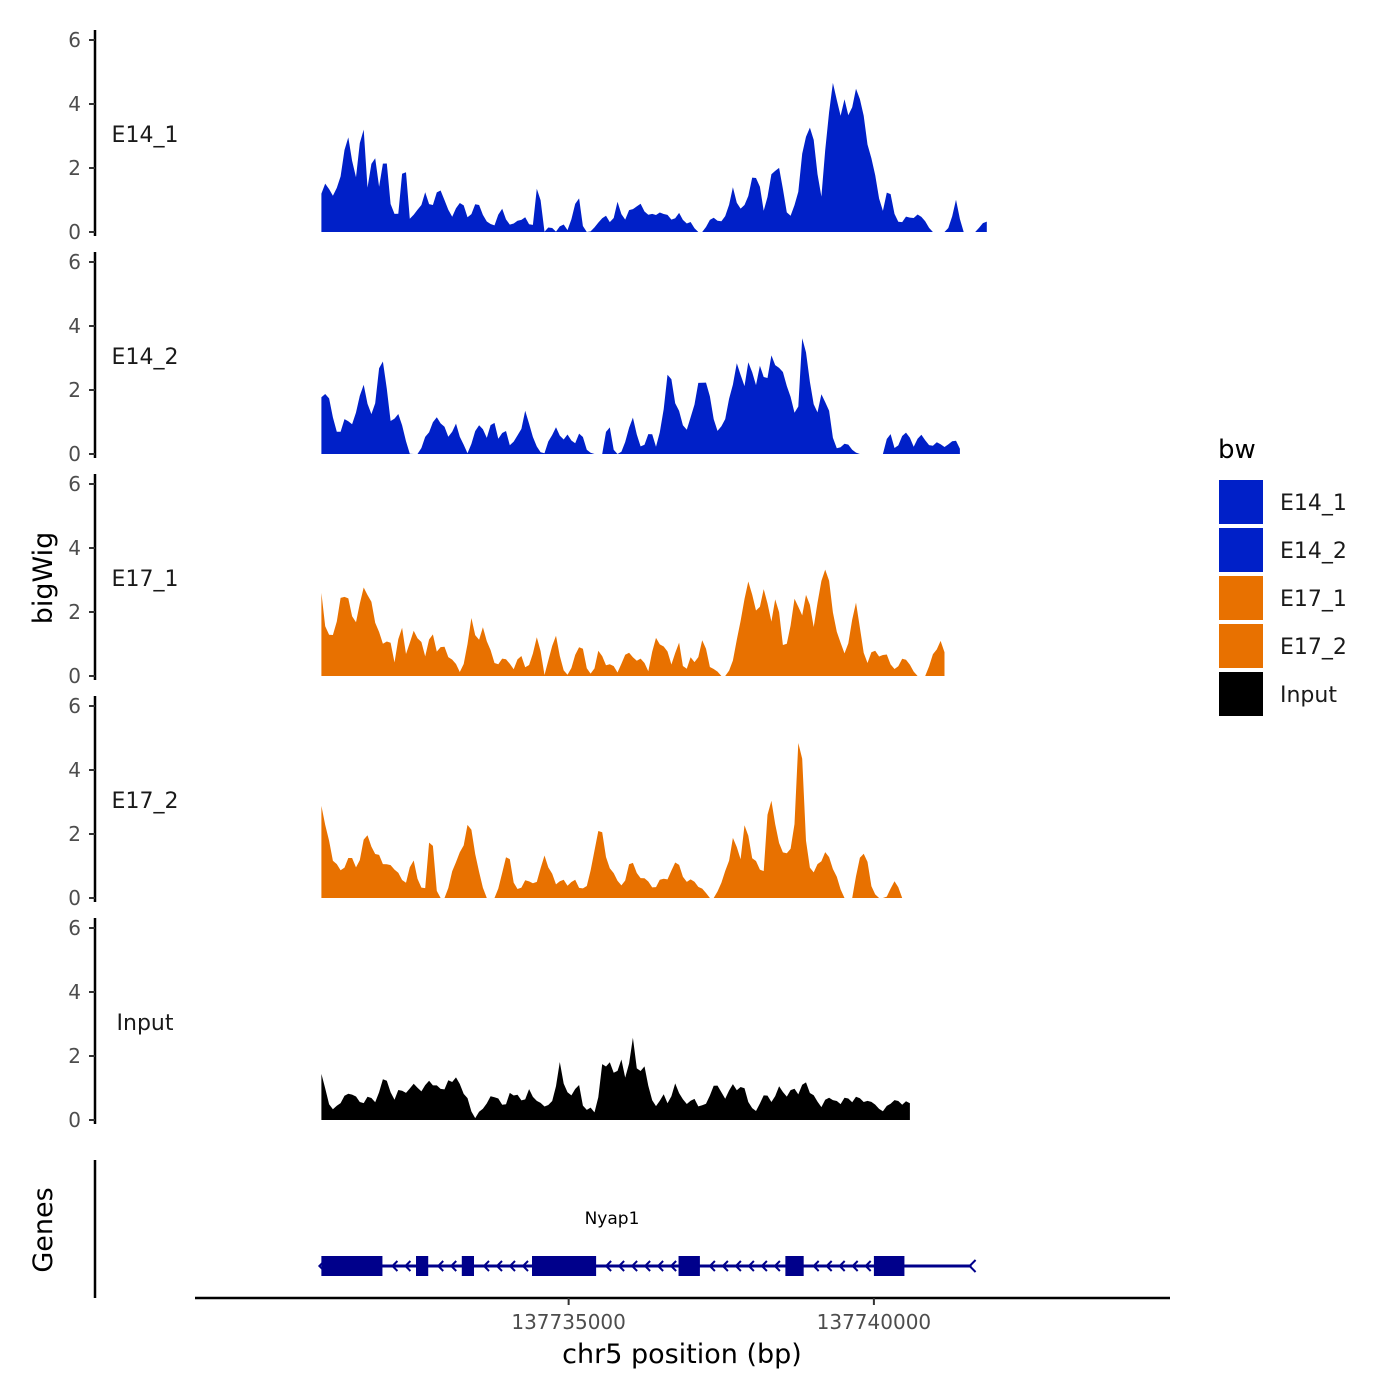 The height and width of the screenshot is (1400, 1400). What do you see at coordinates (489, 1024) in the screenshot?
I see `track-Input: 0 2 4 6 Input` at bounding box center [489, 1024].